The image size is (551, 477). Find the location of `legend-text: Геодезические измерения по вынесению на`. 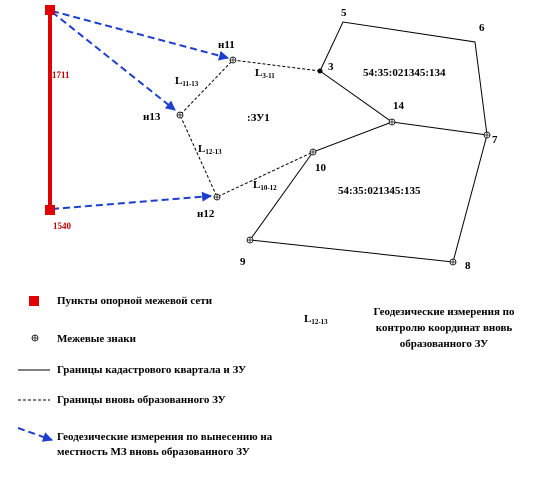

legend-text: Геодезические измерения по вынесению на is located at coordinates (165, 437).